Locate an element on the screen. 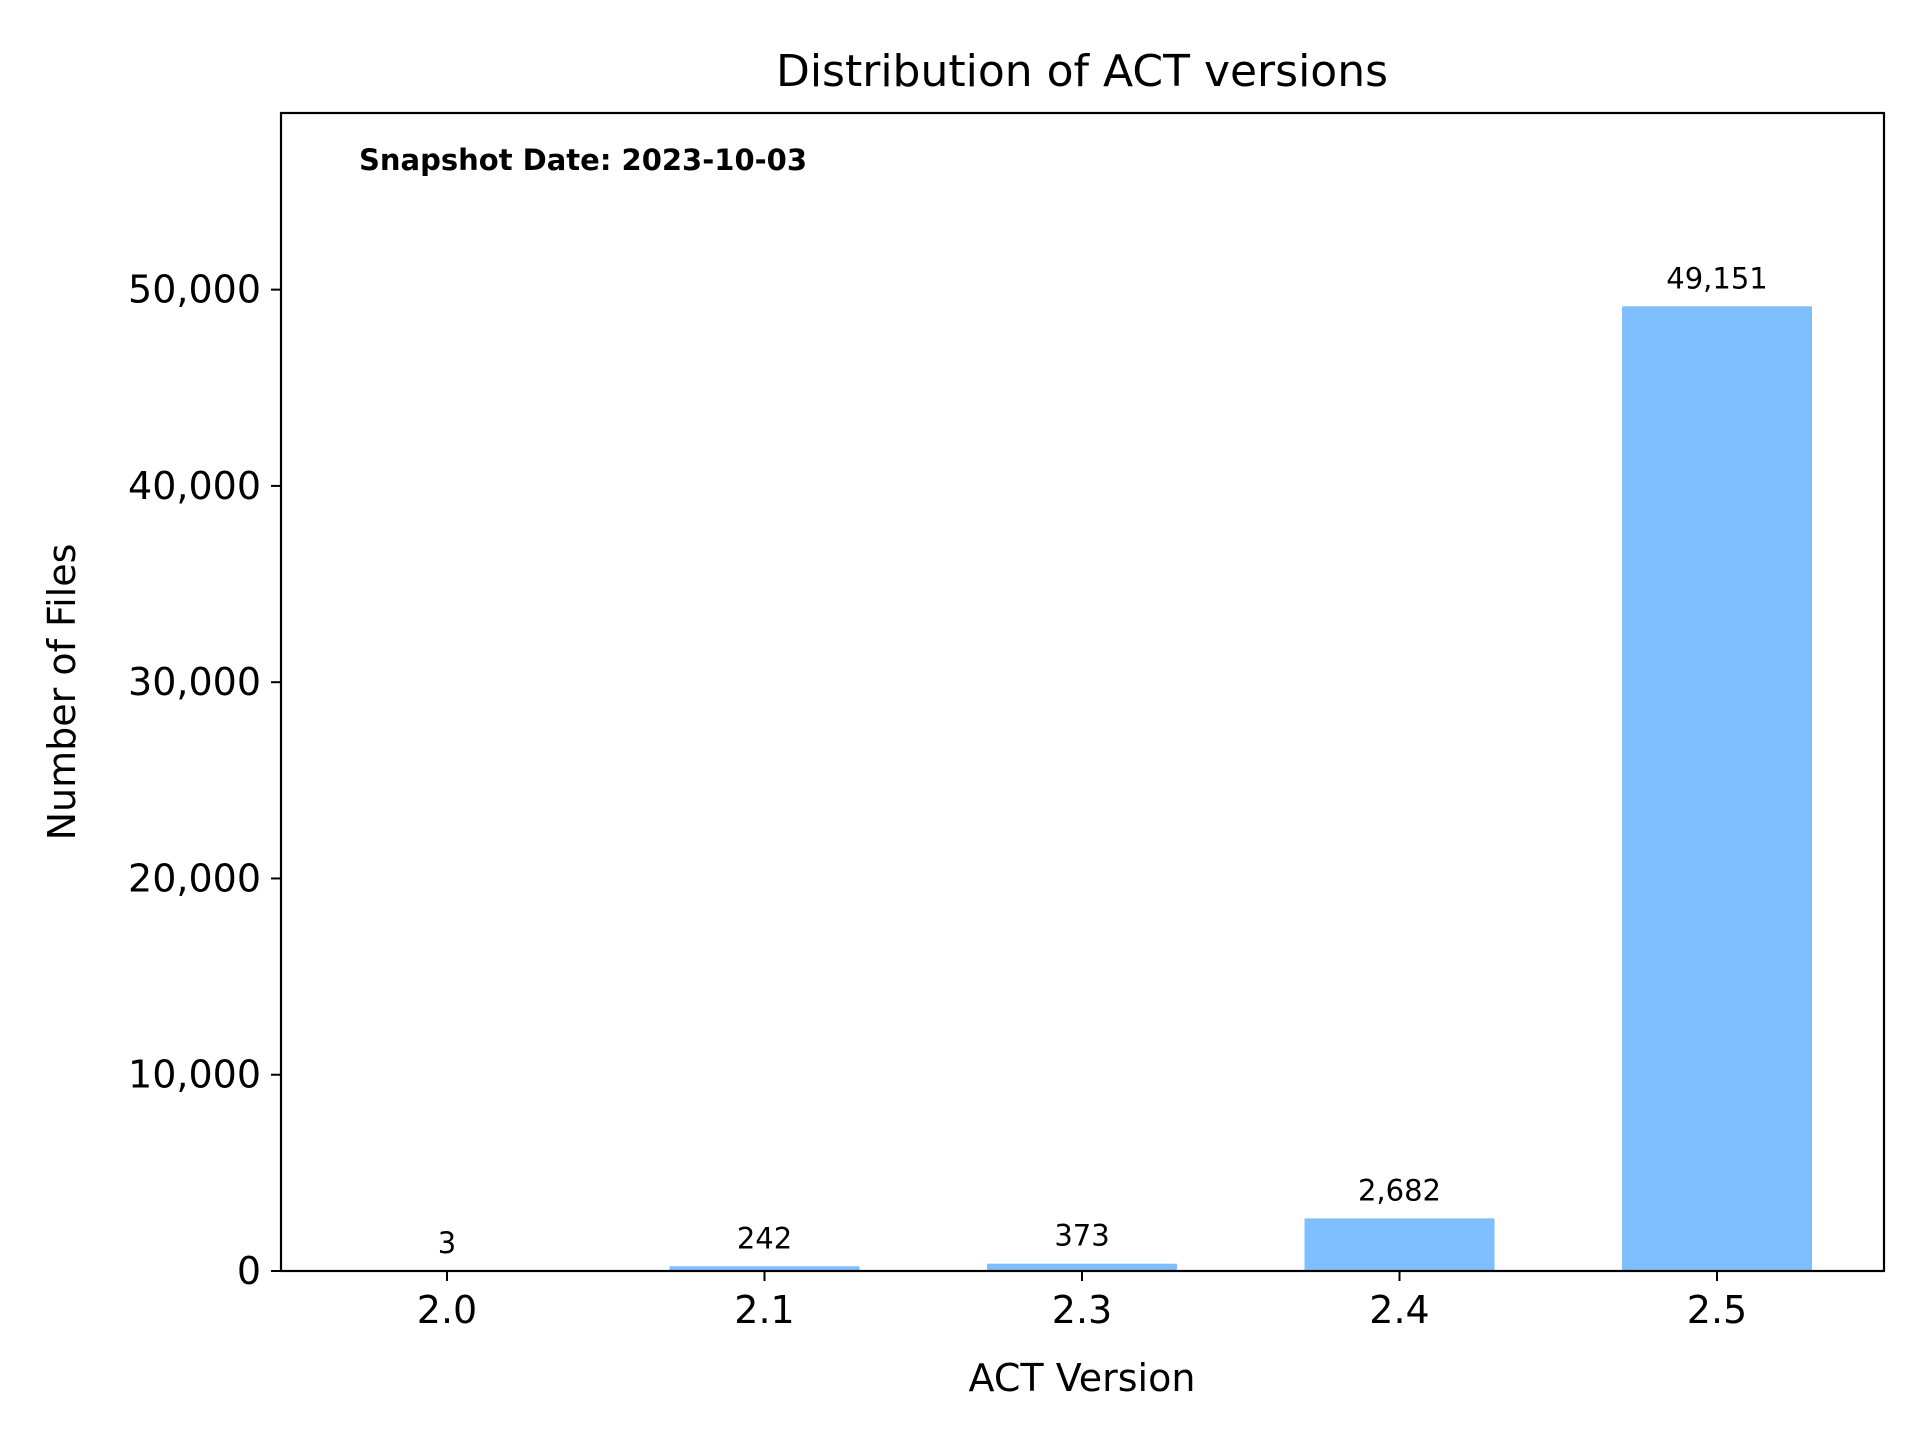  data-label-2.5: 49,151 is located at coordinates (1716, 278).